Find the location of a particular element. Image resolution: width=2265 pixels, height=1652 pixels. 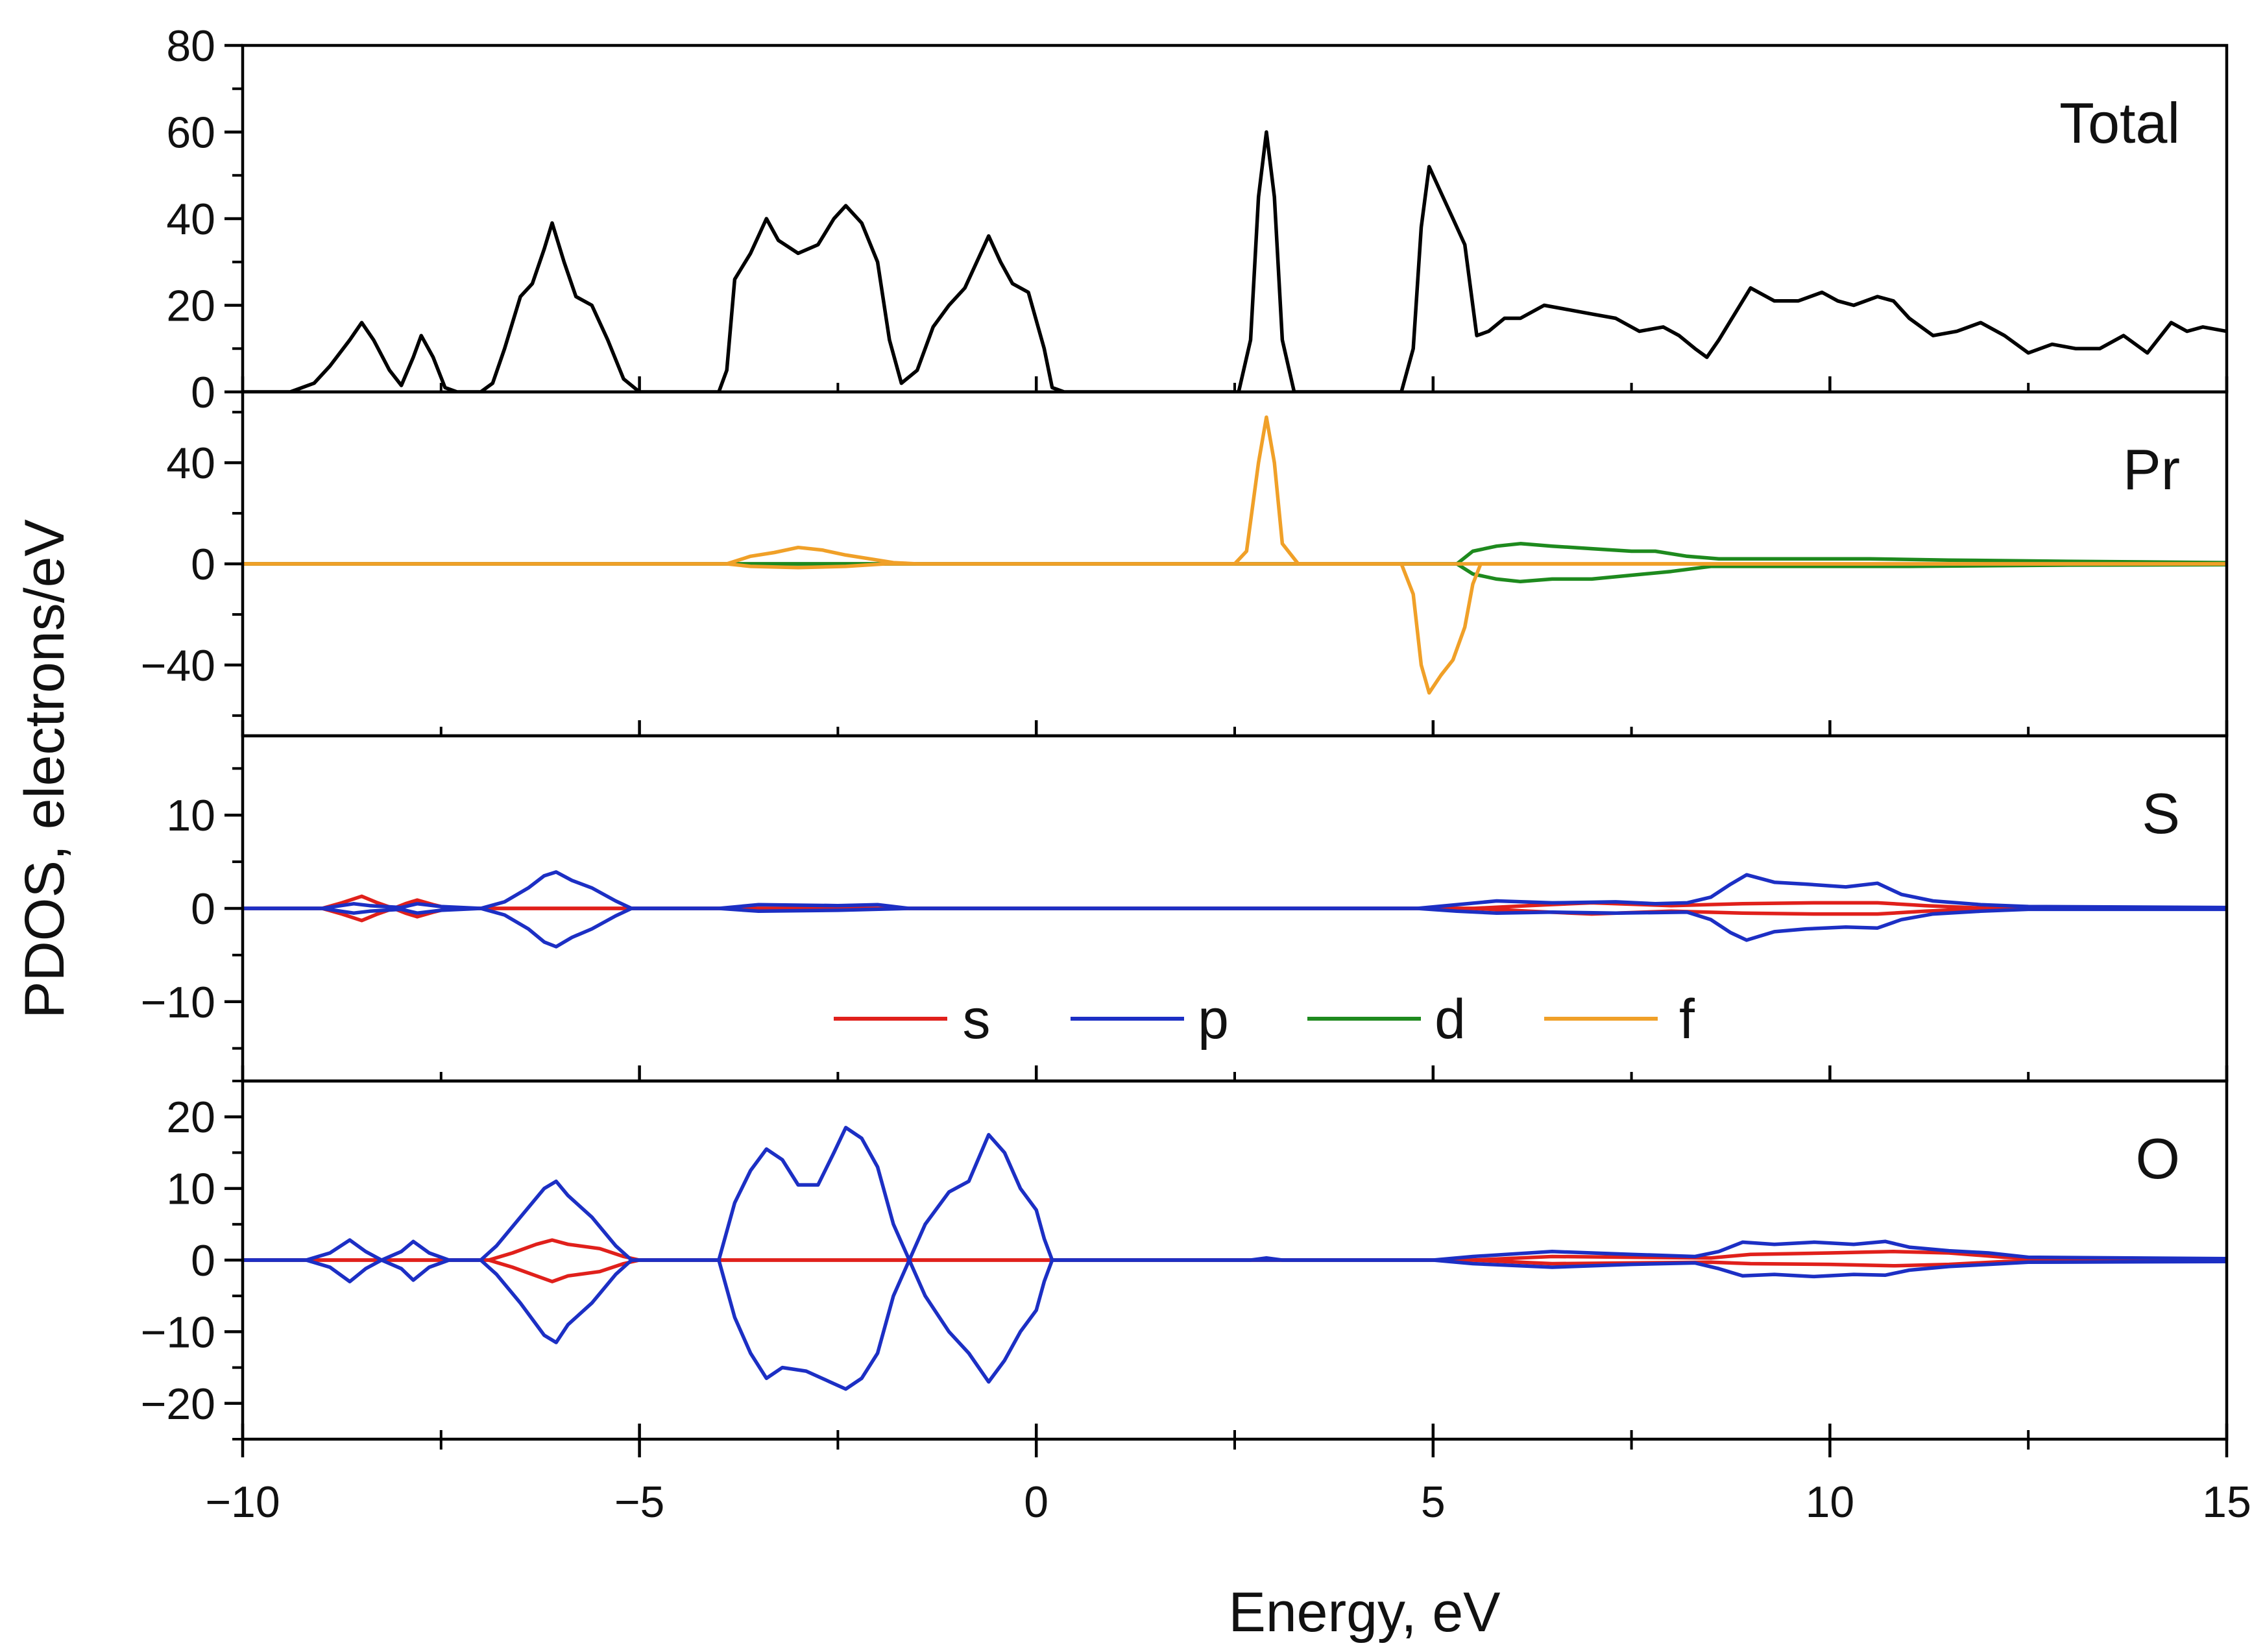

x-tick-label: 0 is located at coordinates (1036, 1502).